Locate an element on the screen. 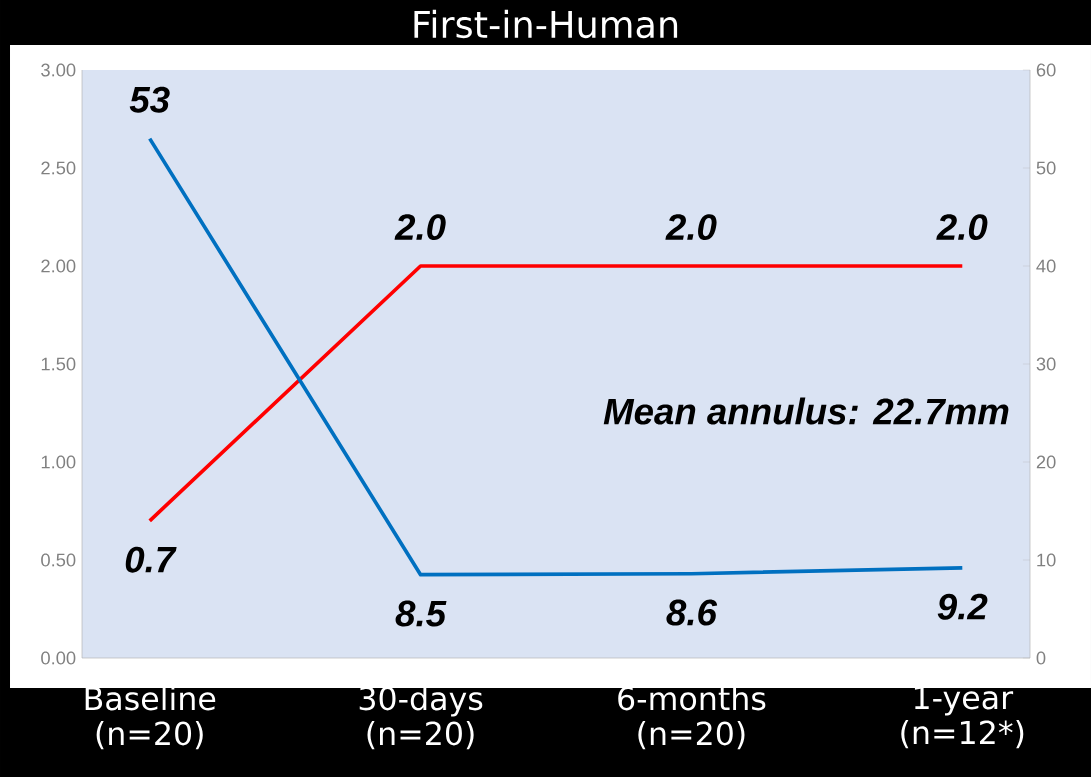  y-tick-label: 3.00 is located at coordinates (58, 70).